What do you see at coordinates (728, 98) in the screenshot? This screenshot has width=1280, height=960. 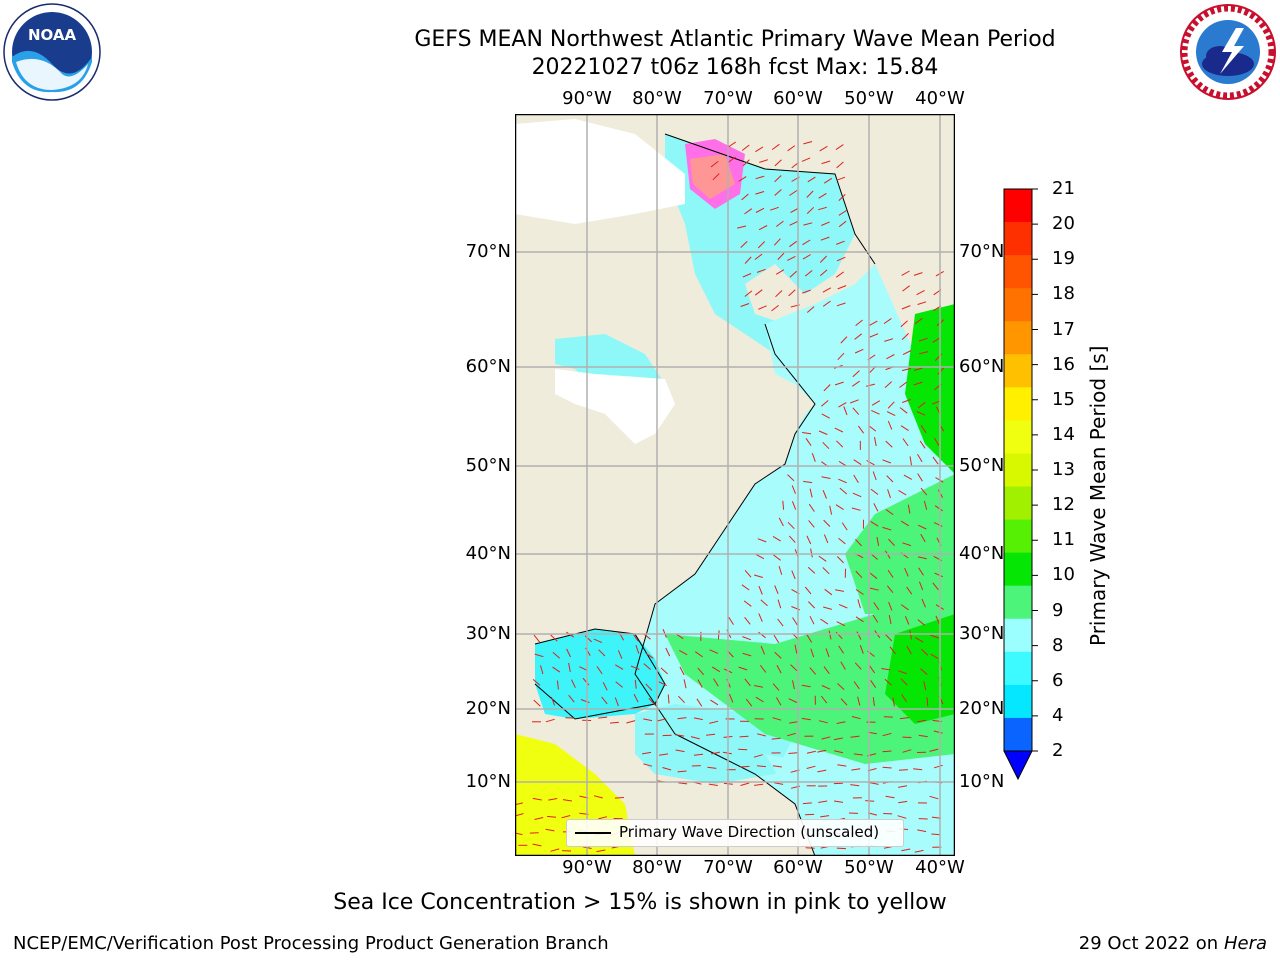 I see `lon-label-top: 70°W` at bounding box center [728, 98].